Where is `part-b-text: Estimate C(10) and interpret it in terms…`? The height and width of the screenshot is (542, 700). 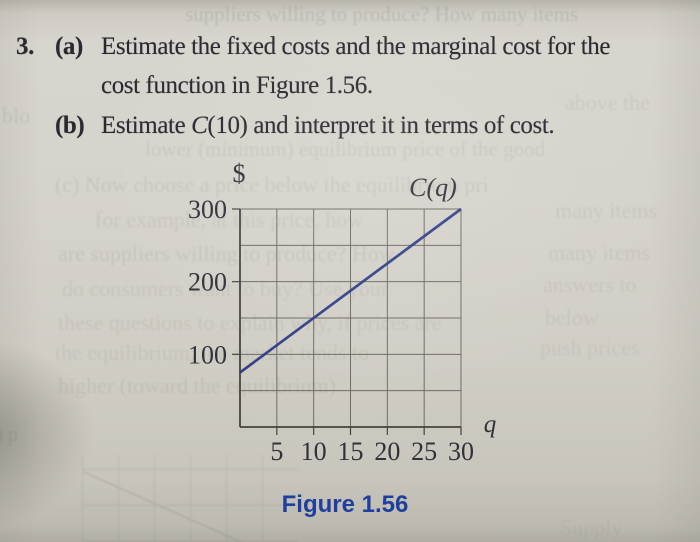 part-b-text: Estimate C(10) and interpret it in terms… is located at coordinates (328, 126).